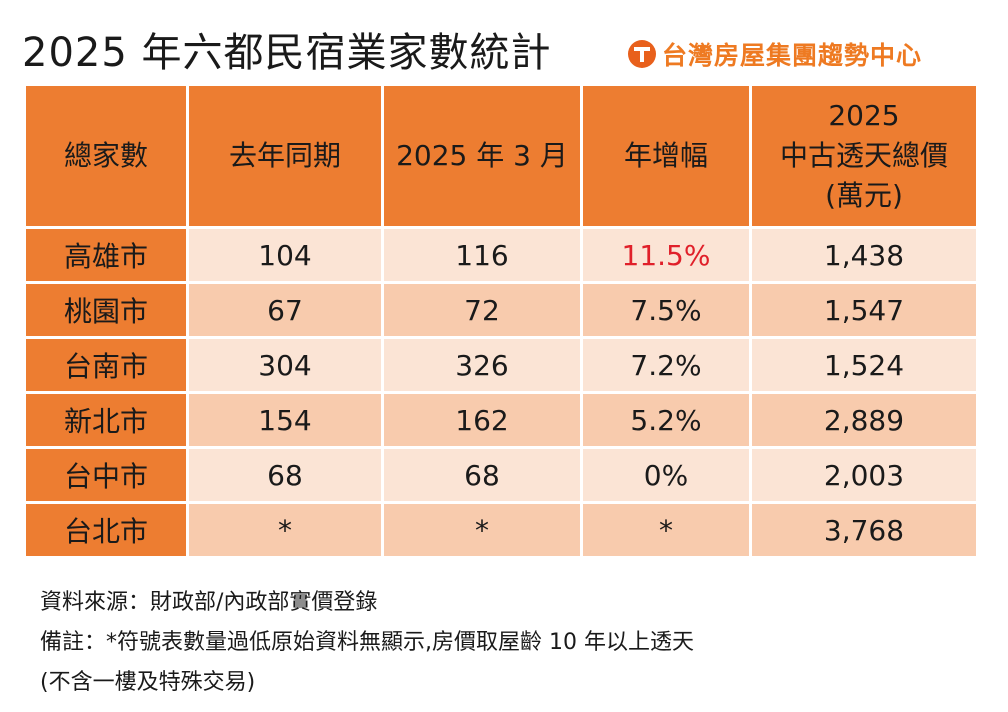 Image resolution: width=1008 pixels, height=712 pixels. What do you see at coordinates (285, 310) in the screenshot?
I see `last-year-cell: 67` at bounding box center [285, 310].